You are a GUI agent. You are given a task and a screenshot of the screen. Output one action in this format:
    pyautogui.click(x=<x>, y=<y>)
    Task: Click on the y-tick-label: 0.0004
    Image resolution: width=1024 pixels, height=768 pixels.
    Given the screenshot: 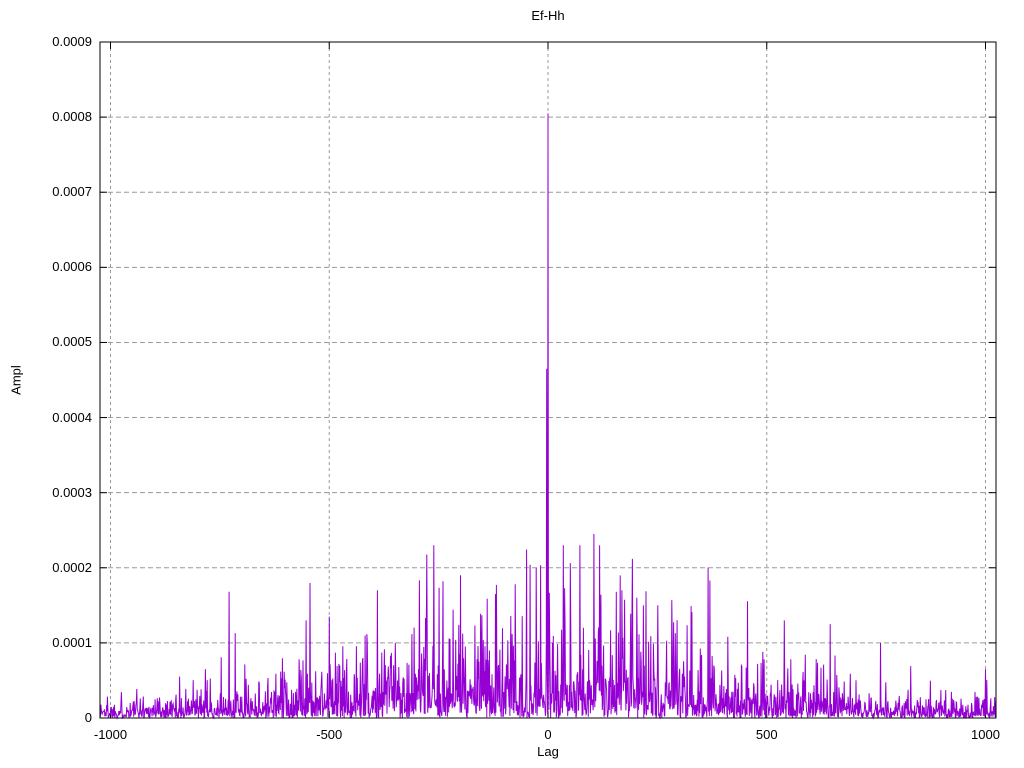 What is the action you would take?
    pyautogui.click(x=72, y=417)
    